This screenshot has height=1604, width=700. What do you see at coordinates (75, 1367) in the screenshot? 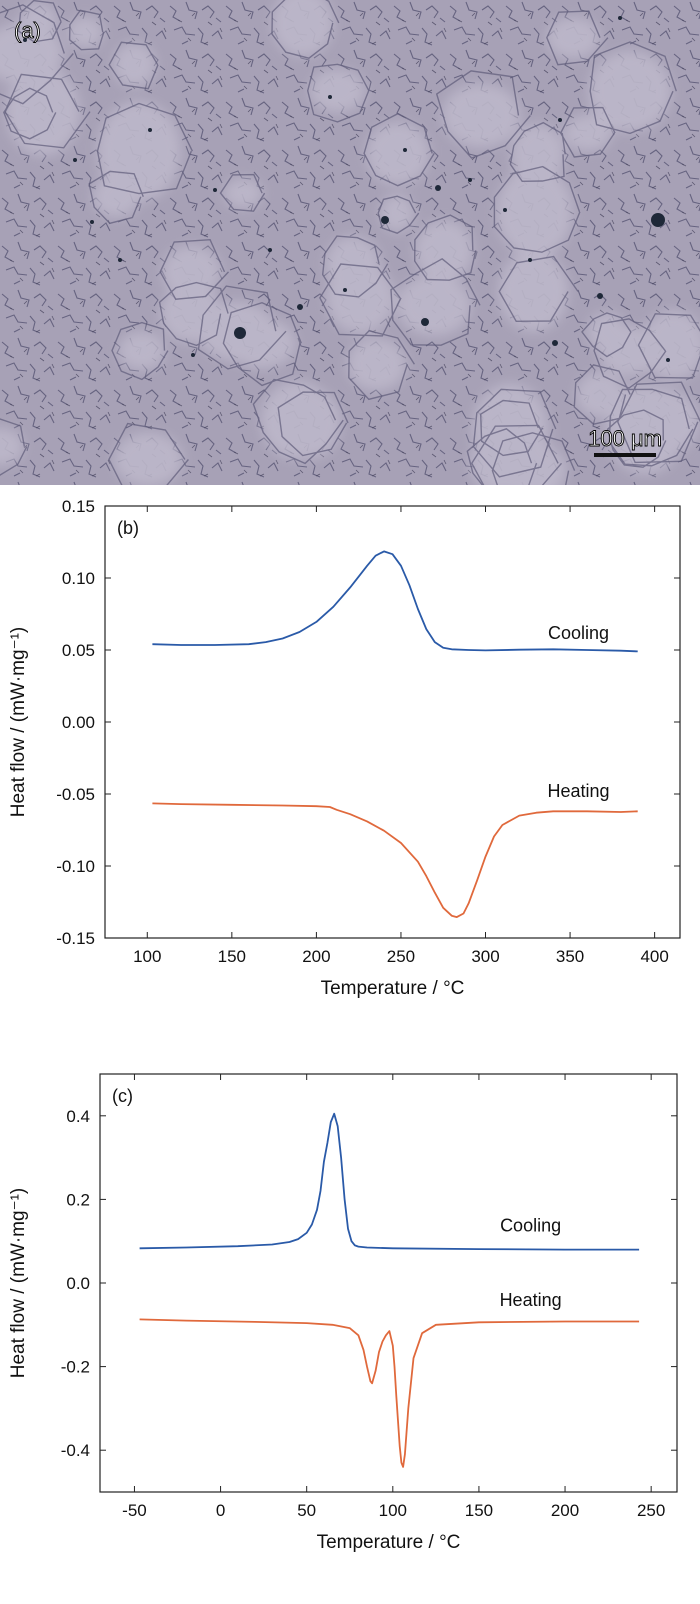
I see `y-tick-label: -0.2` at bounding box center [75, 1367].